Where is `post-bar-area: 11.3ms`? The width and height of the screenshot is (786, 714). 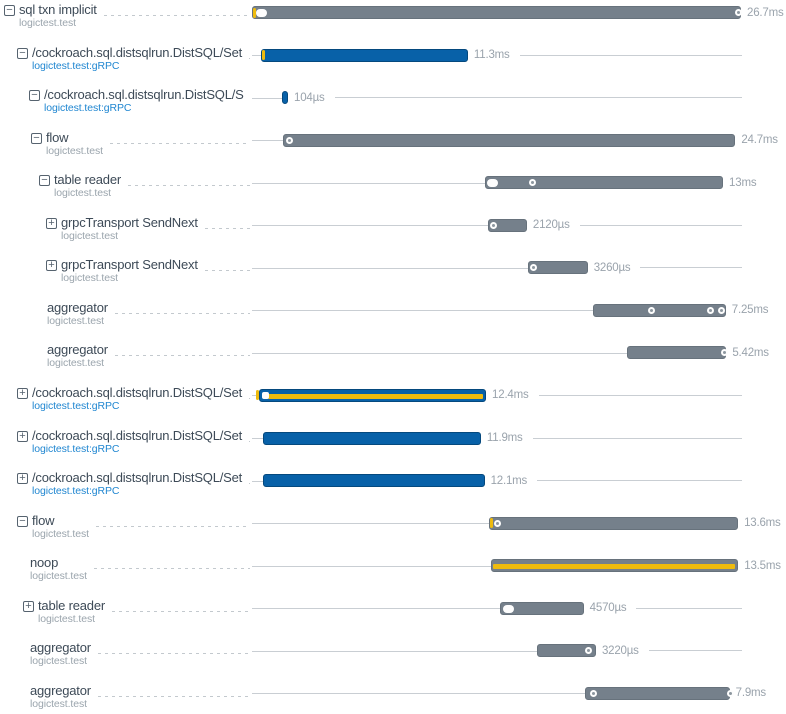 post-bar-area: 11.3ms is located at coordinates (605, 55).